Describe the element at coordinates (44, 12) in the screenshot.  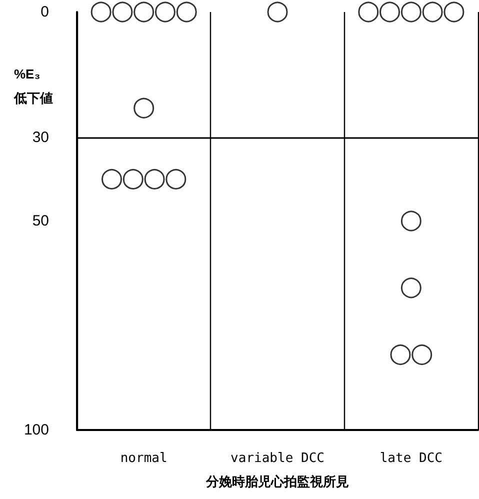
I see `y-tick-label: 0` at that location.